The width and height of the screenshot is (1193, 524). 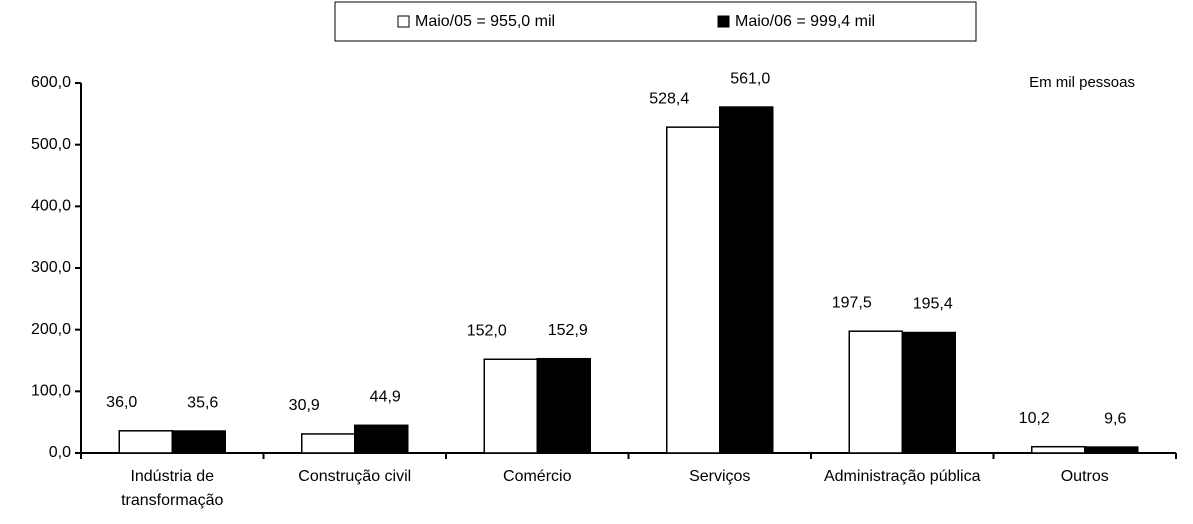 I want to click on value-label: 152,0, so click(x=487, y=330).